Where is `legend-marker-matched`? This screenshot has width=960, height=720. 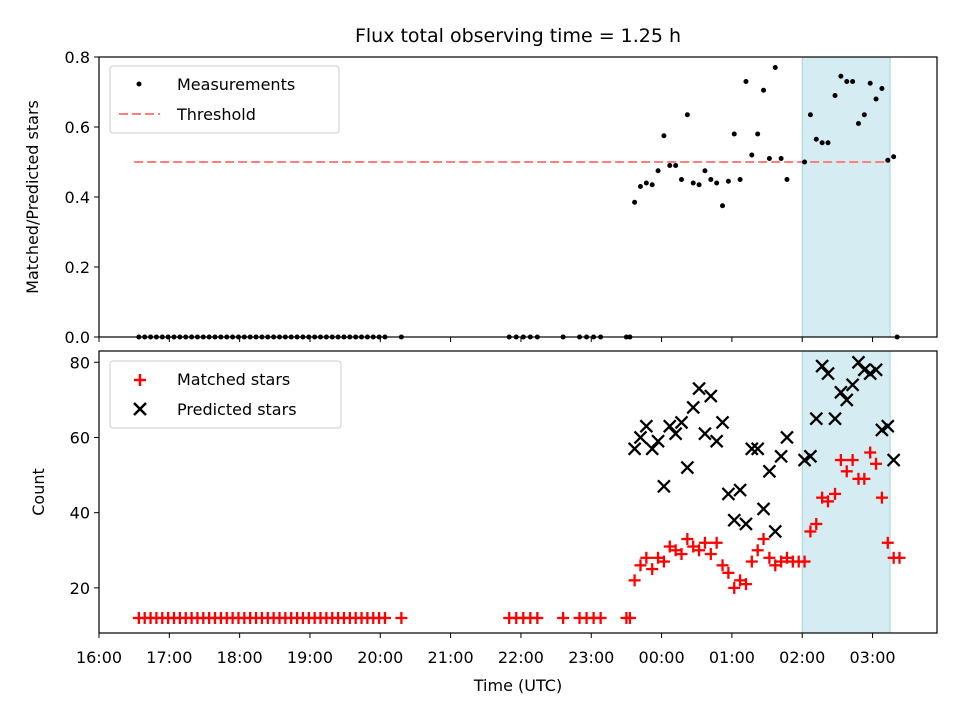 legend-marker-matched is located at coordinates (140, 380).